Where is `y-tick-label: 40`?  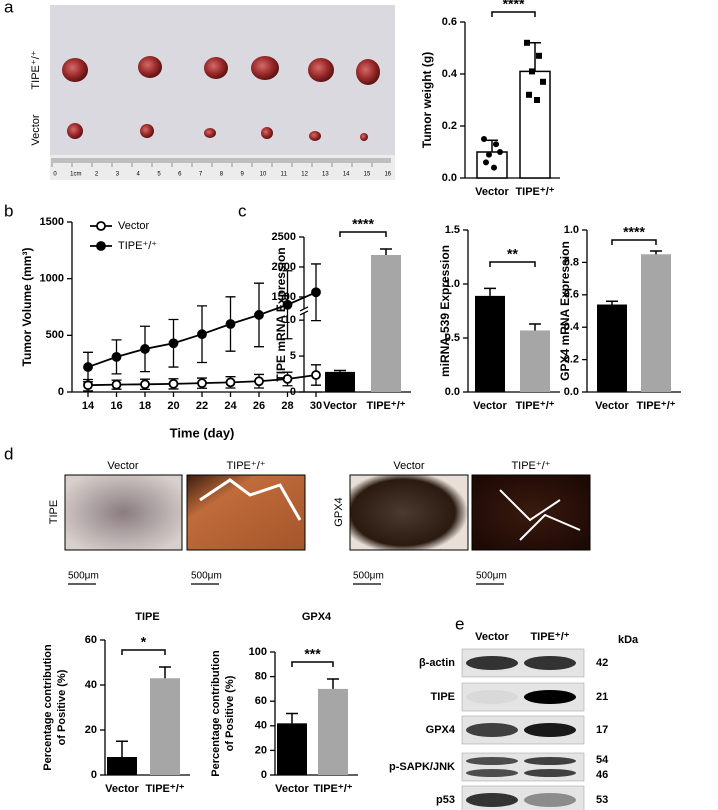
y-tick-label: 40 is located at coordinates (261, 726).